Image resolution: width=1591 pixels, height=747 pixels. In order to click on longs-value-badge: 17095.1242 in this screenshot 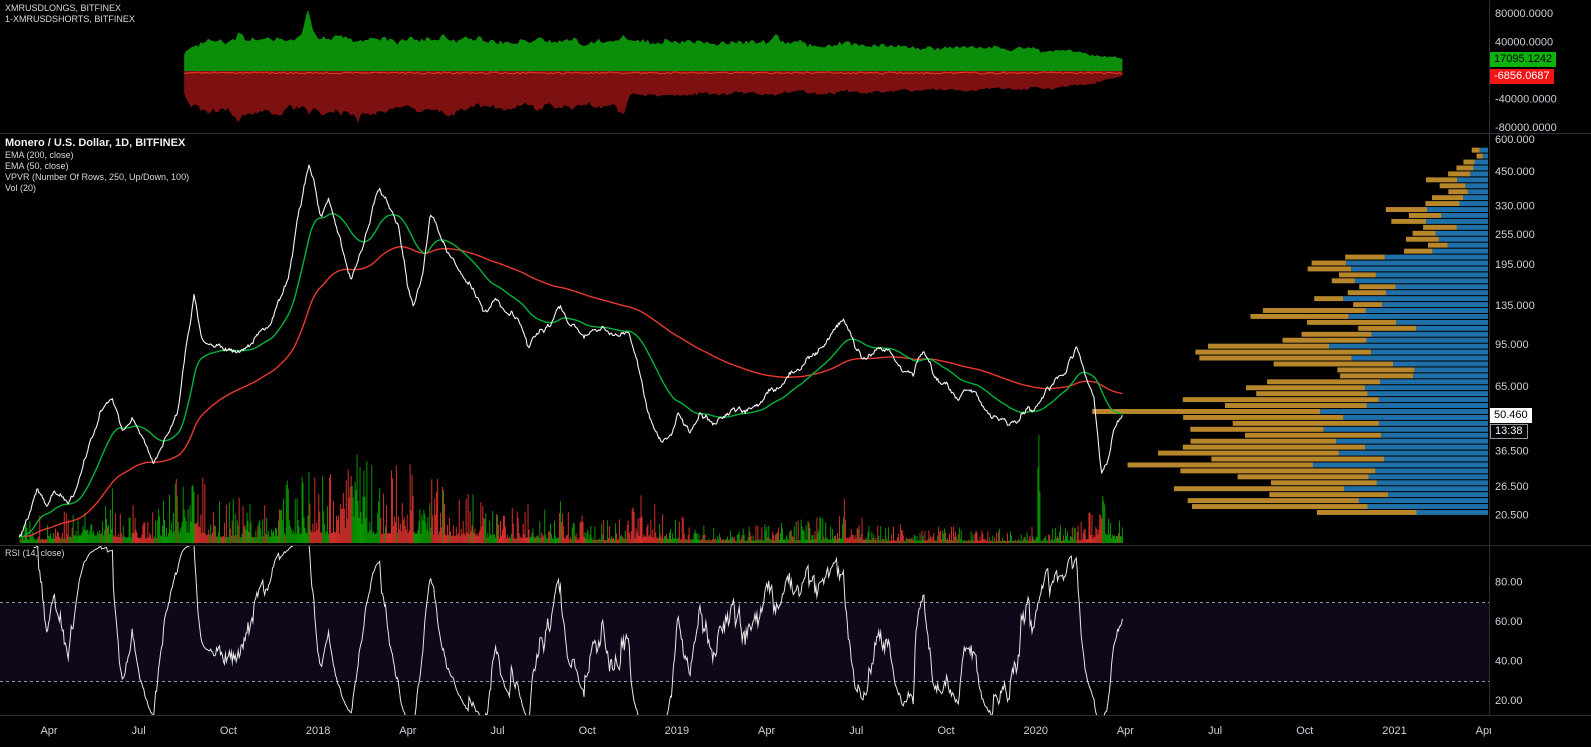, I will do `click(1523, 59)`.